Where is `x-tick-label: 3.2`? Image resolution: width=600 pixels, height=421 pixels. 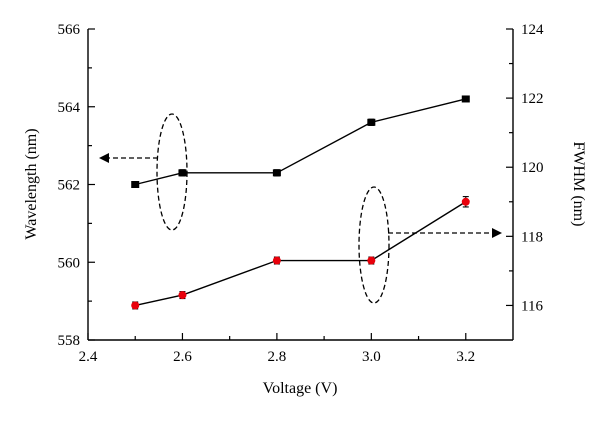
x-tick-label: 3.2 is located at coordinates (465, 357).